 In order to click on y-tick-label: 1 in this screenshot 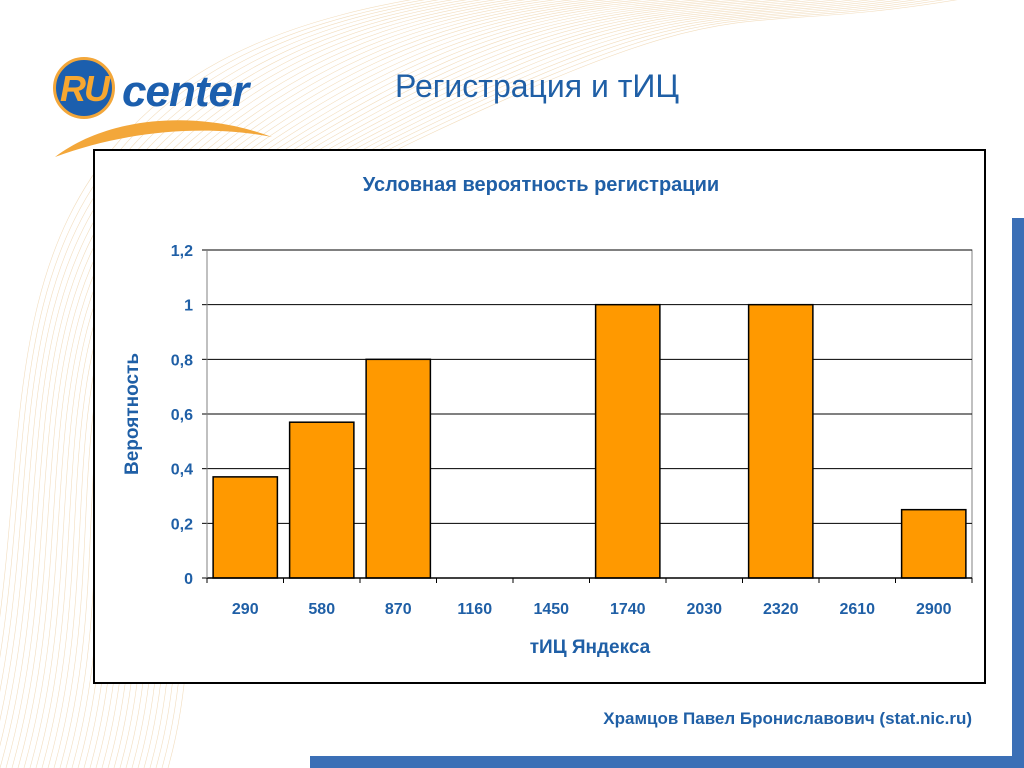, I will do `click(188, 306)`.